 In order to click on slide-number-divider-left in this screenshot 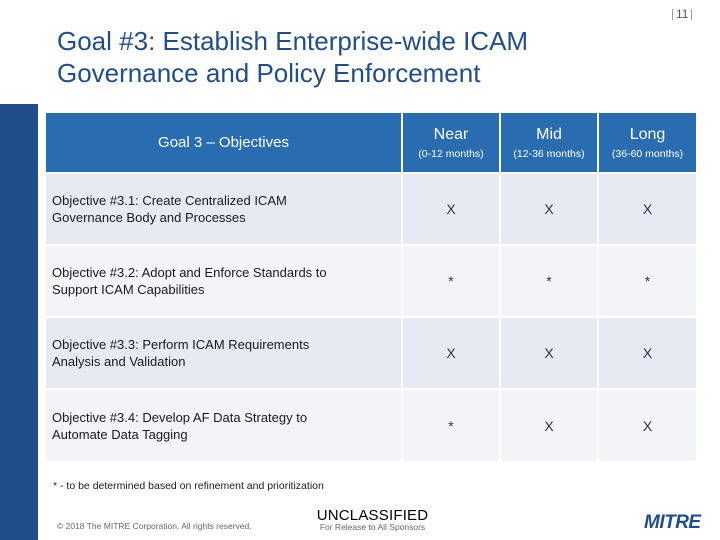, I will do `click(672, 14)`.